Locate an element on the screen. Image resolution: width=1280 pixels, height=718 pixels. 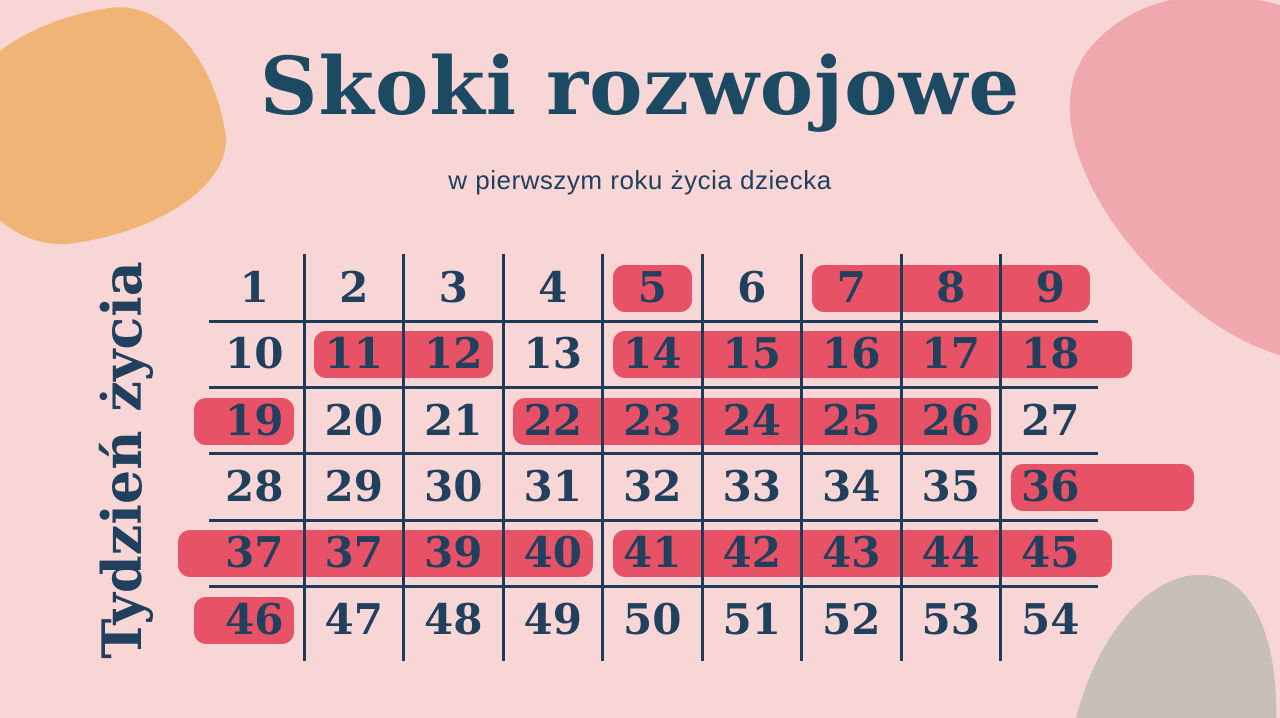
week-cell: 42 is located at coordinates (751, 553).